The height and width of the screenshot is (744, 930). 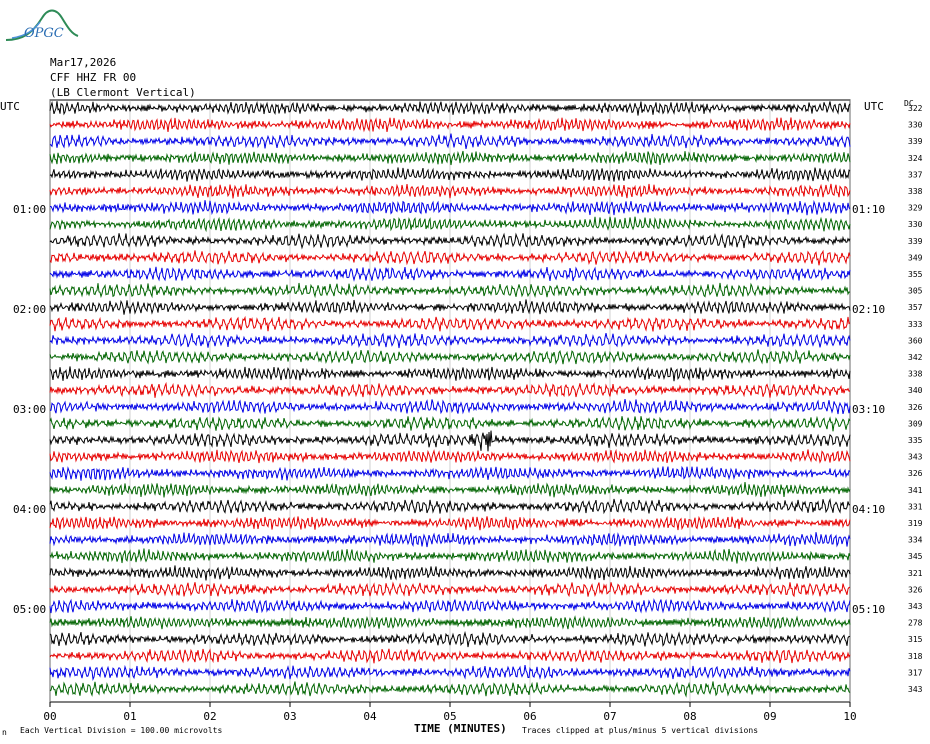 What do you see at coordinates (449, 716) in the screenshot?
I see `x-tick-label: 05` at bounding box center [449, 716].